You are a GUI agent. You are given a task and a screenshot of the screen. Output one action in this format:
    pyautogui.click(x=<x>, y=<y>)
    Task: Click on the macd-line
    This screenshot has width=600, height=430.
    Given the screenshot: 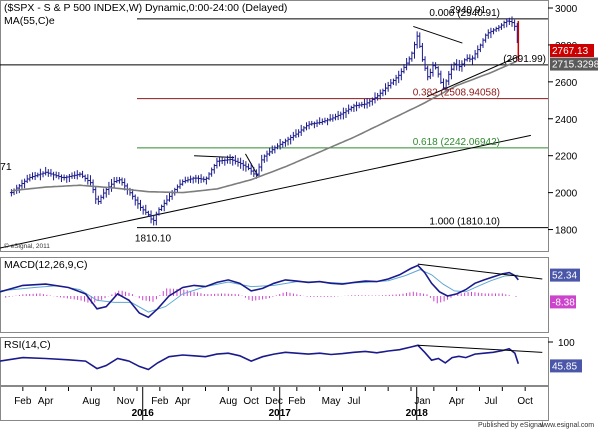 What is the action you would take?
    pyautogui.click(x=259, y=291)
    